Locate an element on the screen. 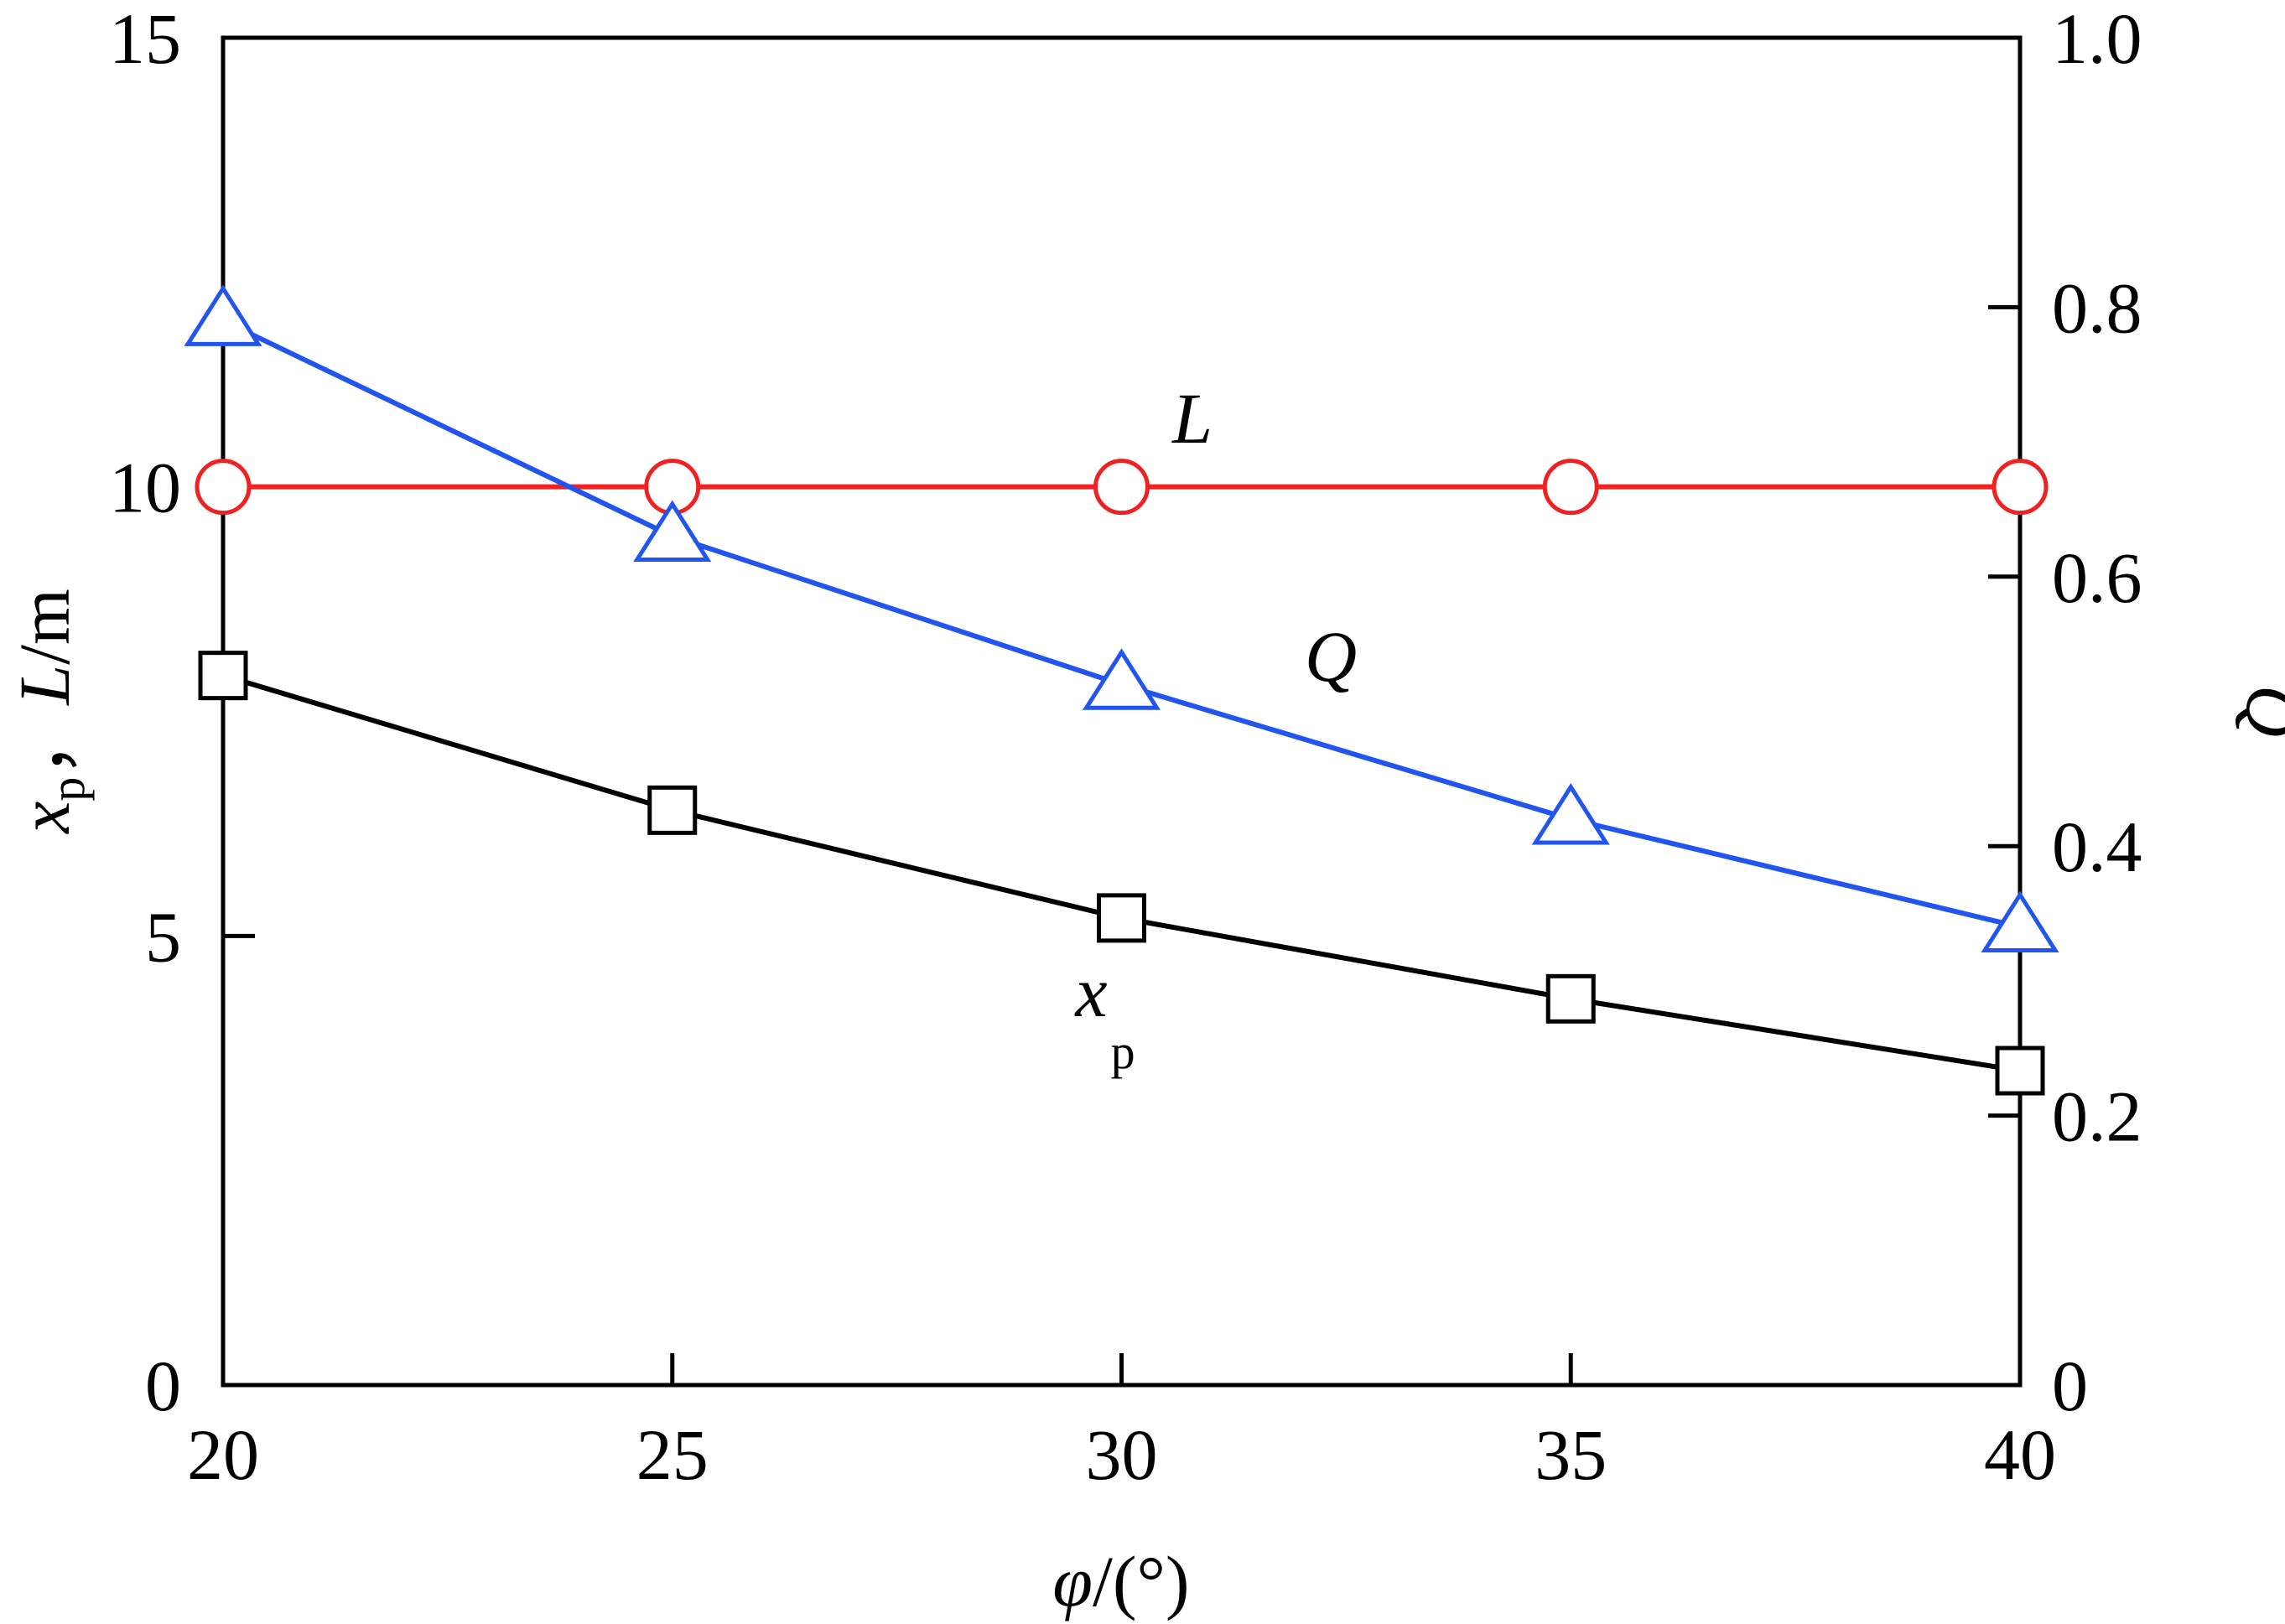 The height and width of the screenshot is (1624, 2285). annotation-xp: xp is located at coordinates (1104, 1015).